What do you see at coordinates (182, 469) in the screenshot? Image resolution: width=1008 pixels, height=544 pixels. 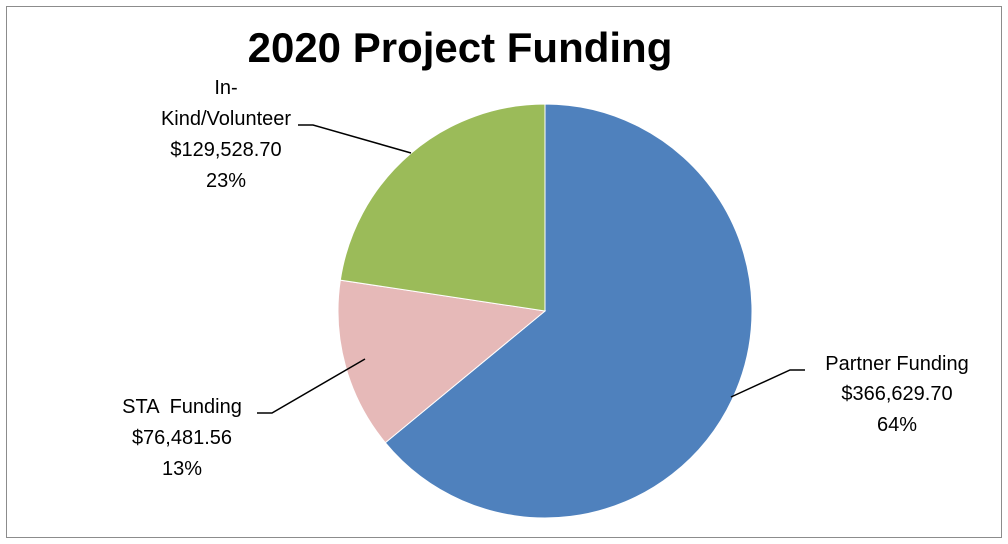 I see `label-sta-percent: 13%` at bounding box center [182, 469].